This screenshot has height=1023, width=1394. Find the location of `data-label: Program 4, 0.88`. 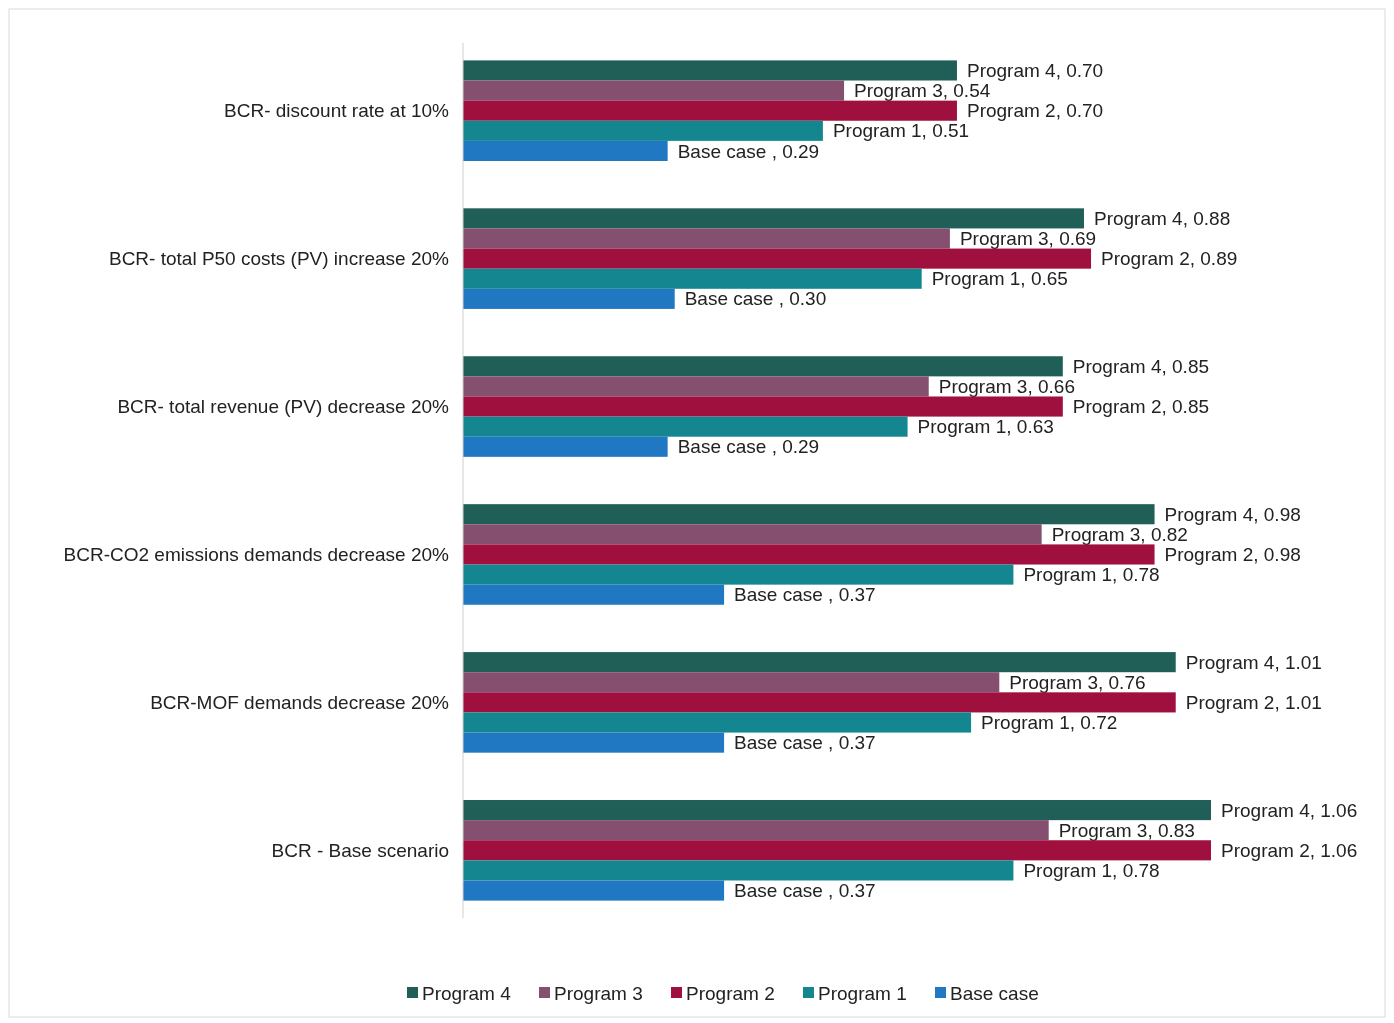

data-label: Program 4, 0.88 is located at coordinates (1162, 219).